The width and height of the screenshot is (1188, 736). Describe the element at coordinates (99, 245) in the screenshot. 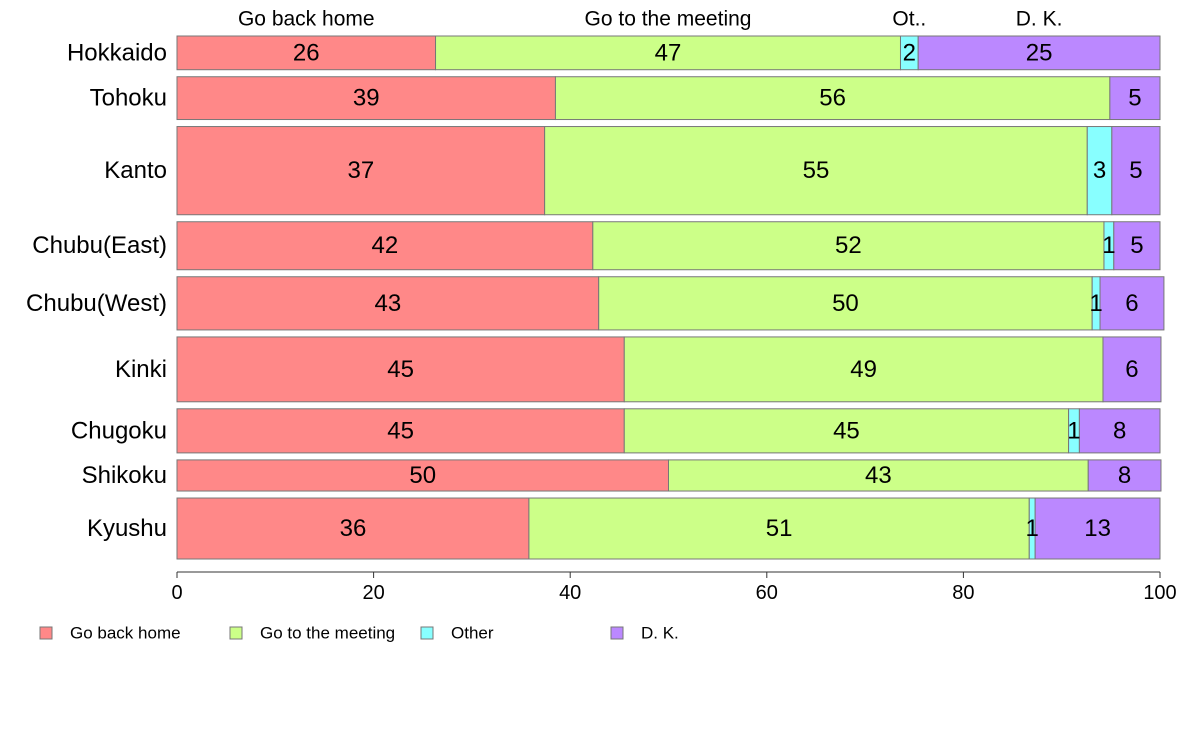

I see `row-label: Chubu(East)` at that location.